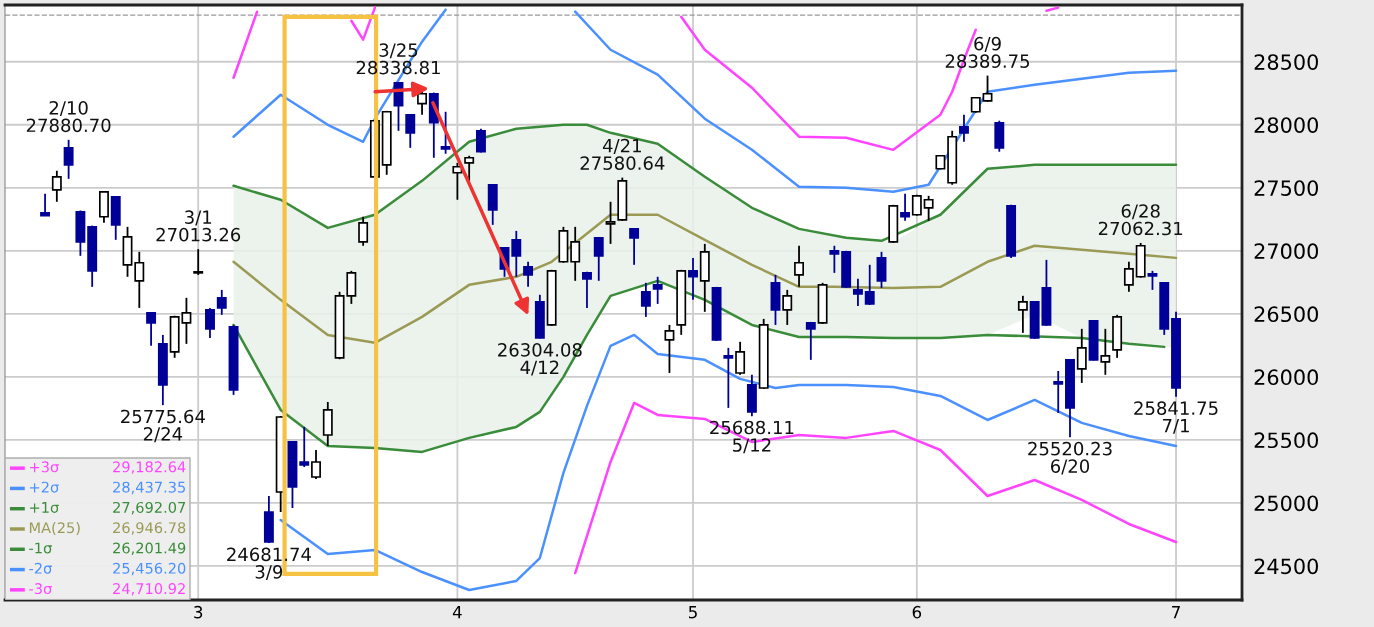  Describe the element at coordinates (457, 612) in the screenshot. I see `x-tick-label: 4` at that location.